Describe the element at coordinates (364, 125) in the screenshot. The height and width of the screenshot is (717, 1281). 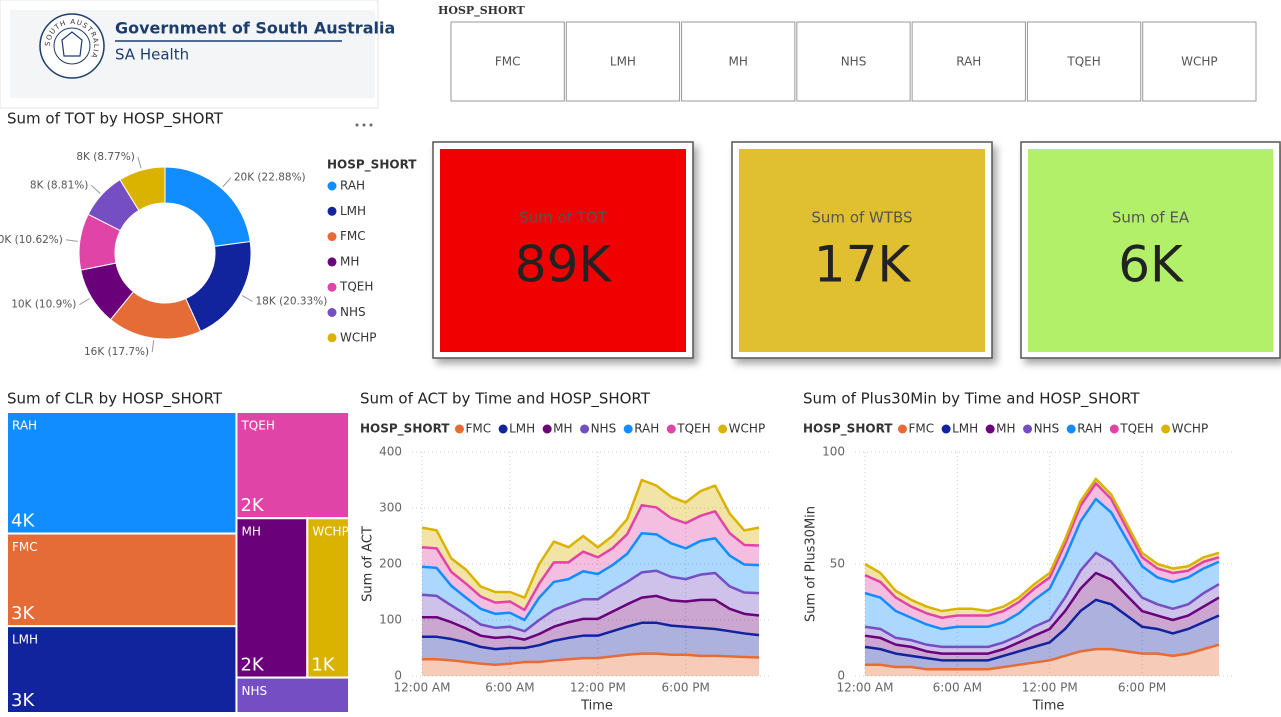
I see `more-menu` at that location.